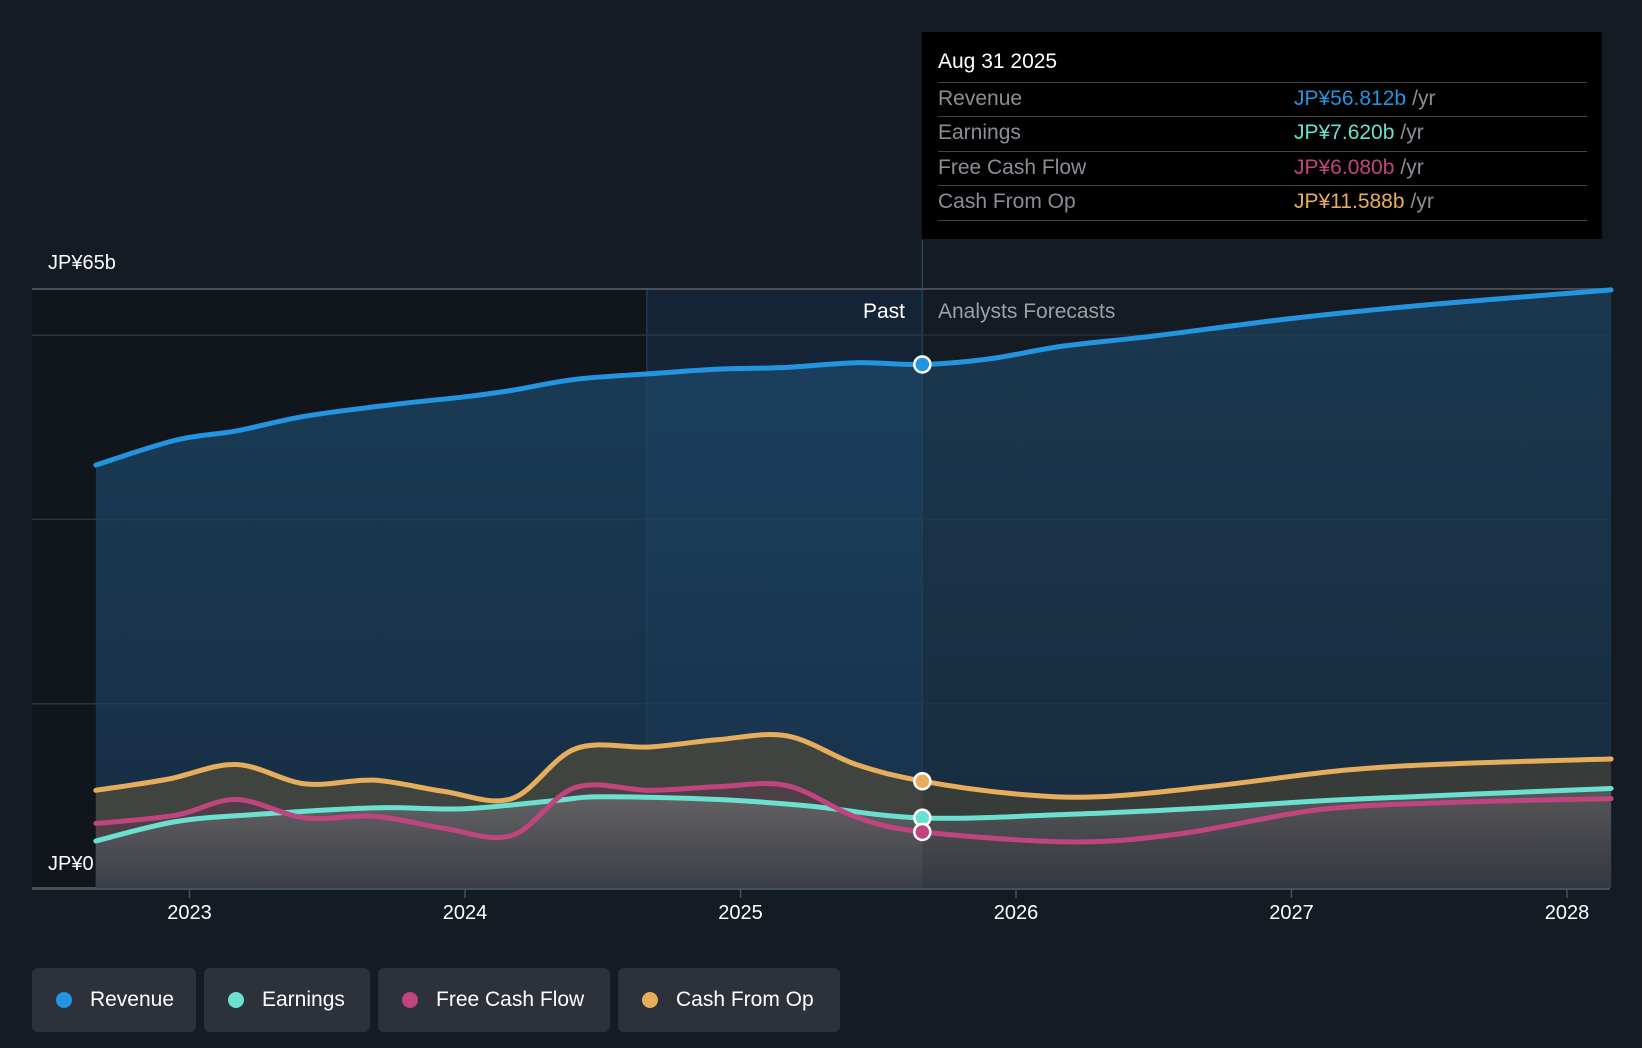 The height and width of the screenshot is (1048, 1642). Describe the element at coordinates (131, 999) in the screenshot. I see `legend-label: Revenue` at that location.